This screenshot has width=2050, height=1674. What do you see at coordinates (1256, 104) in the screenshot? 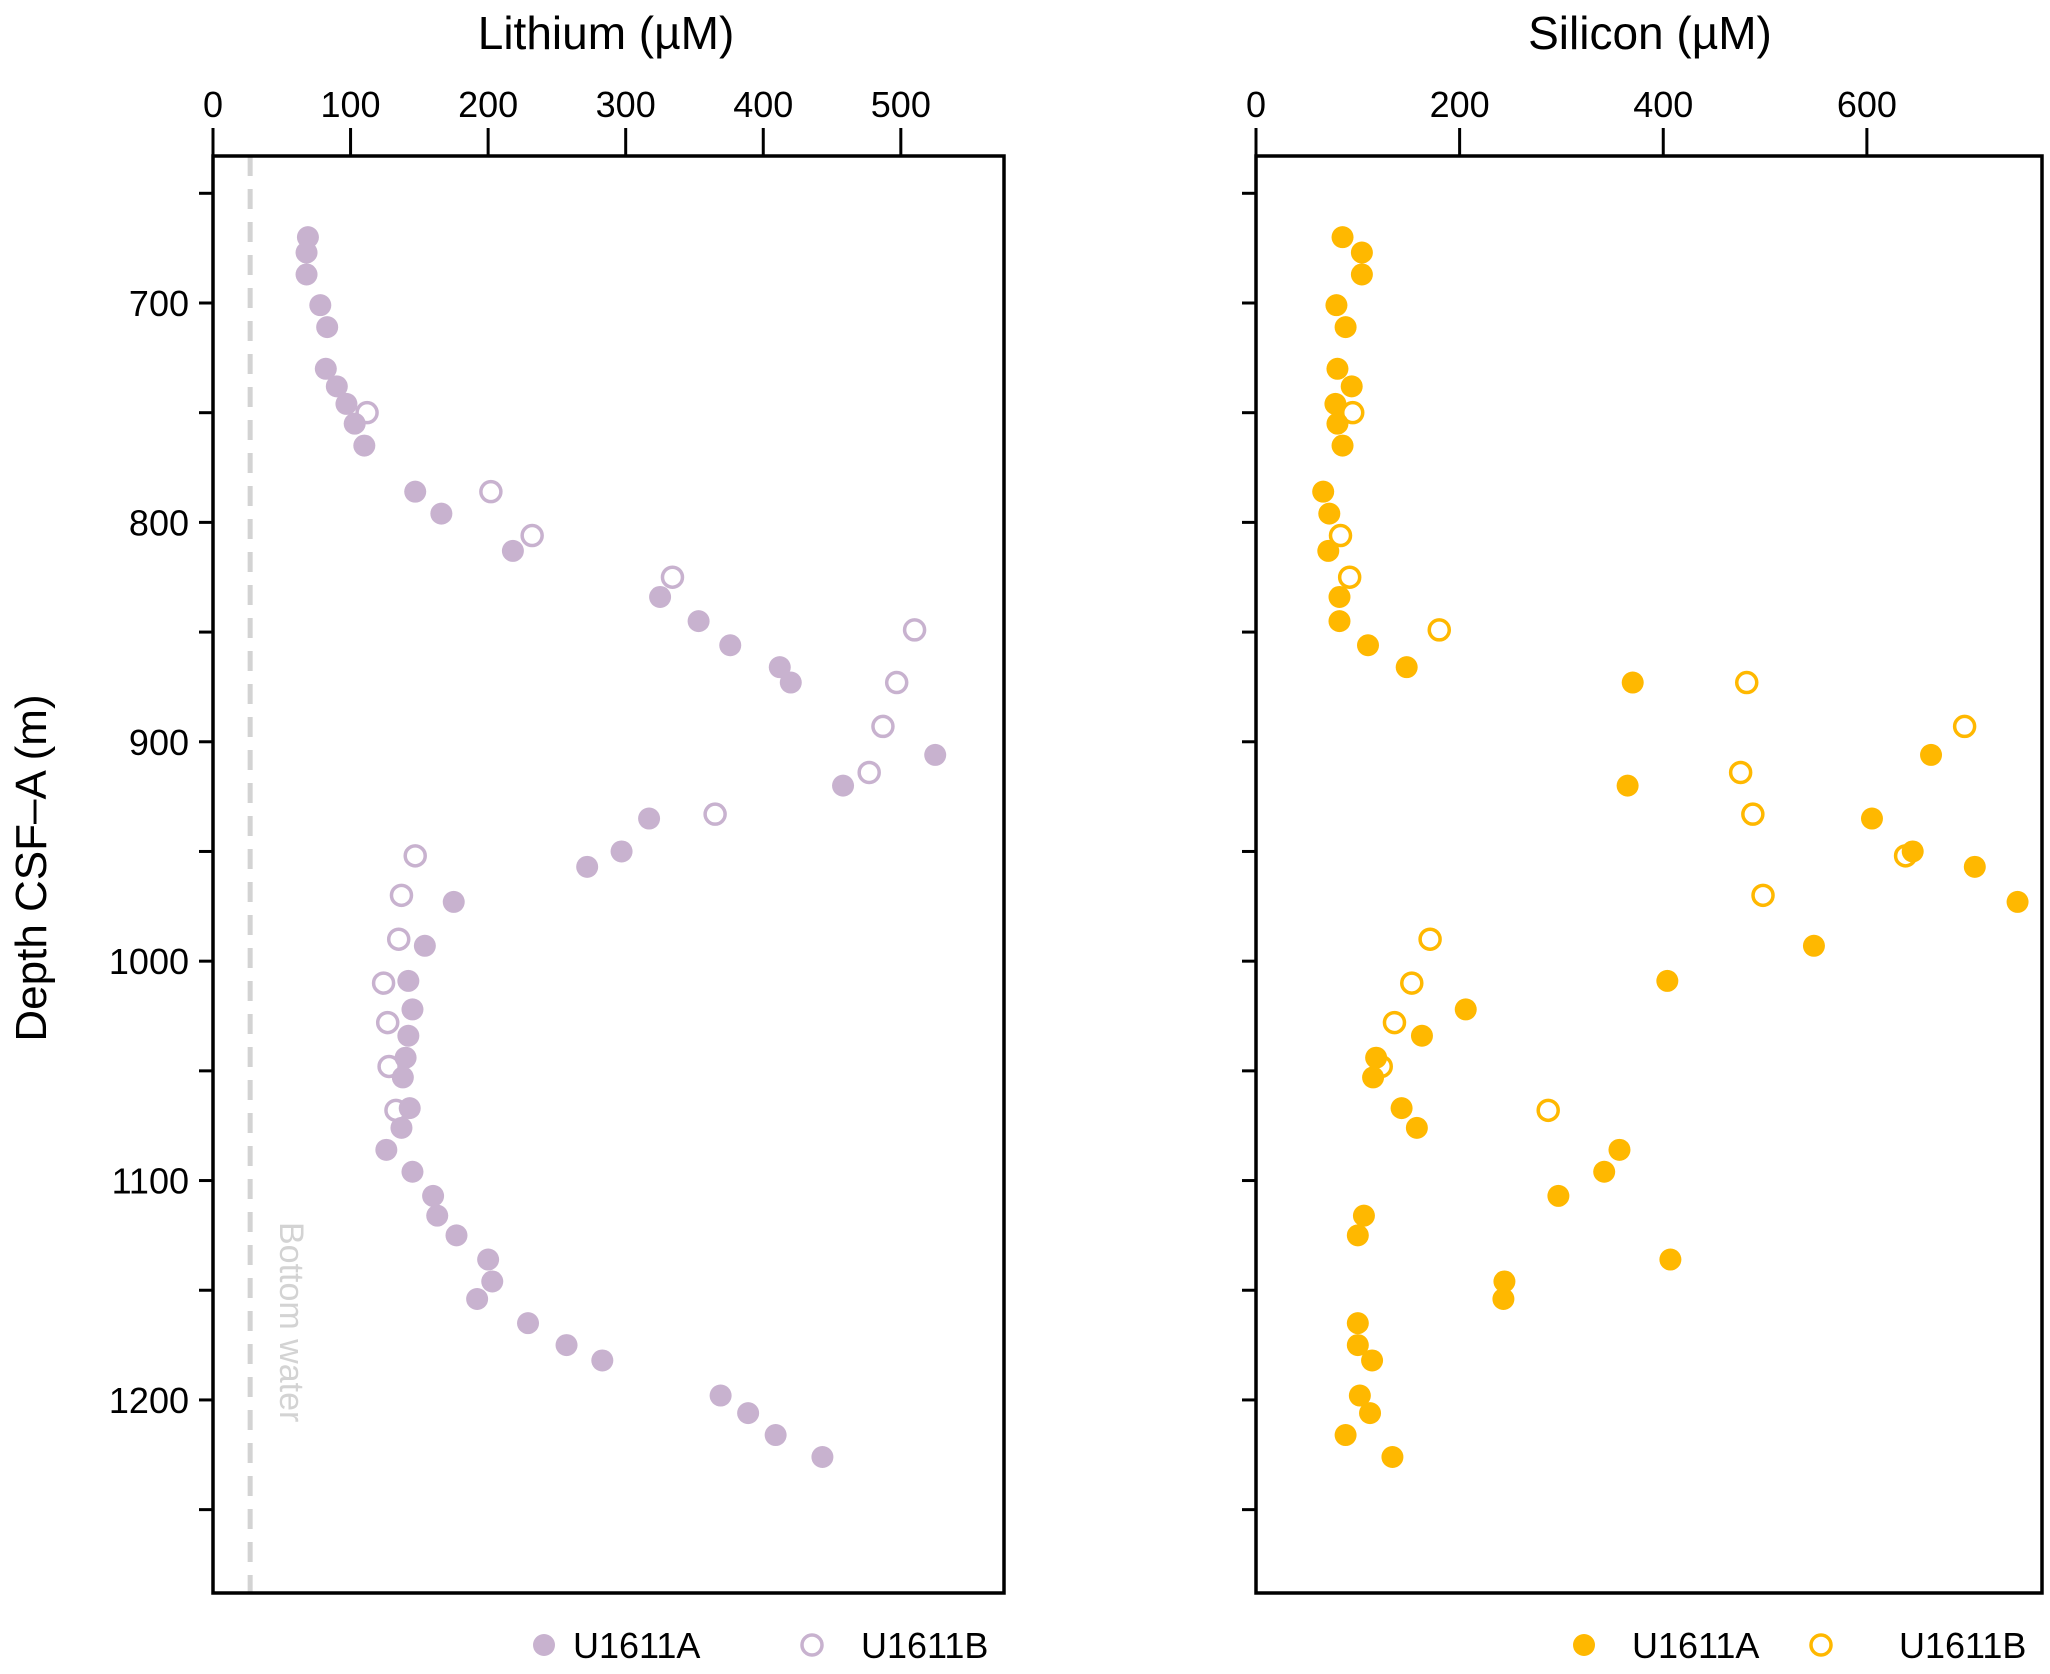
I see `silicon-x-tick-label: 0` at bounding box center [1256, 104].